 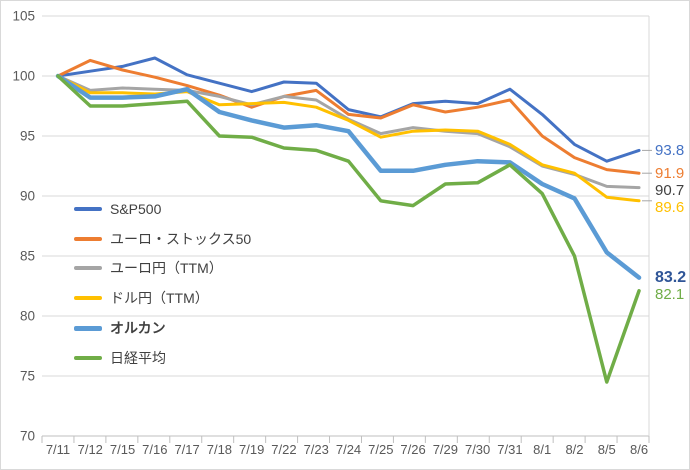 What do you see at coordinates (670, 295) in the screenshot?
I see `end-label-nikkei: 82.1` at bounding box center [670, 295].